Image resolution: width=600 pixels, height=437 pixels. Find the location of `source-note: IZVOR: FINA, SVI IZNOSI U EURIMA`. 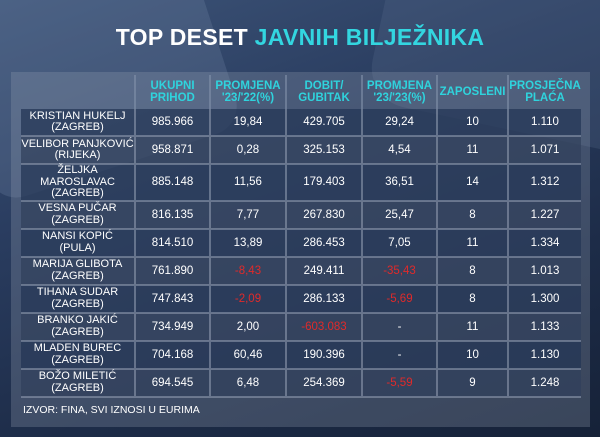

source-note: IZVOR: FINA, SVI IZNOSI U EURIMA is located at coordinates (111, 410).